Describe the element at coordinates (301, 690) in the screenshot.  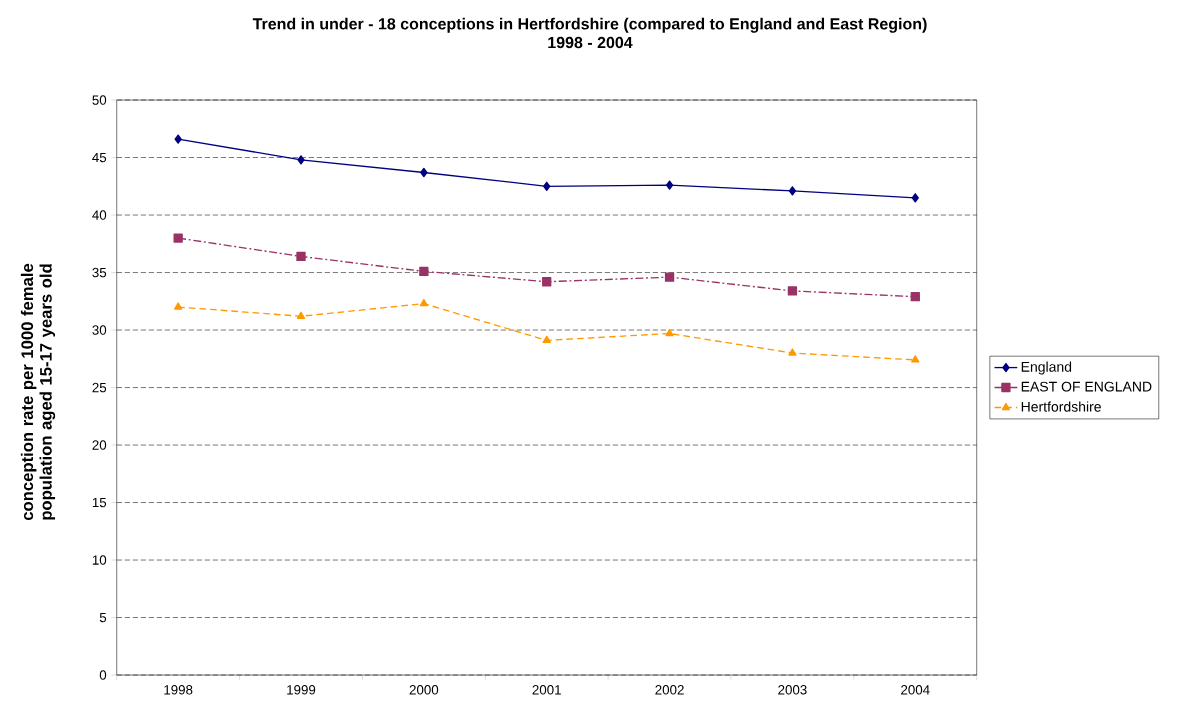
I see `x-tick-label: 1999` at that location.